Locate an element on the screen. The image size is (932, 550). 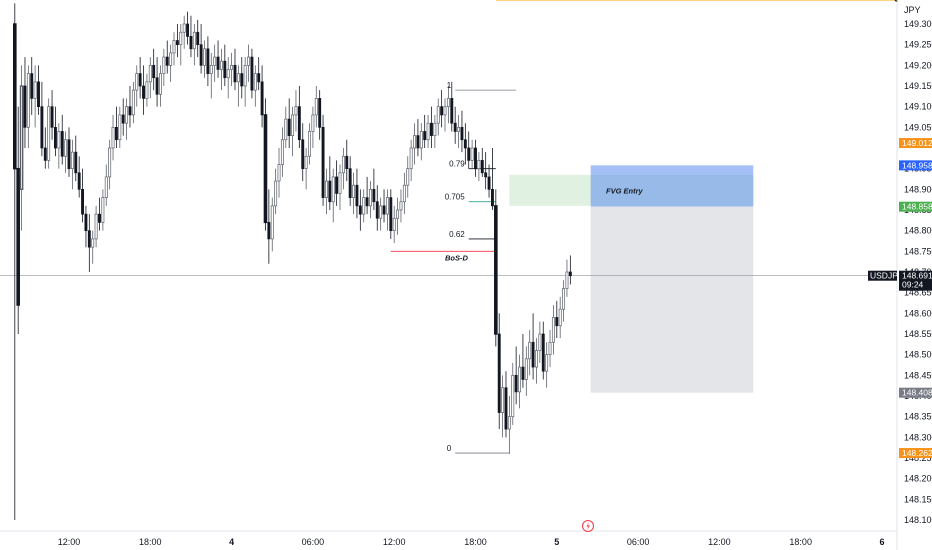
fib-label-2: 0.705 is located at coordinates (455, 197).